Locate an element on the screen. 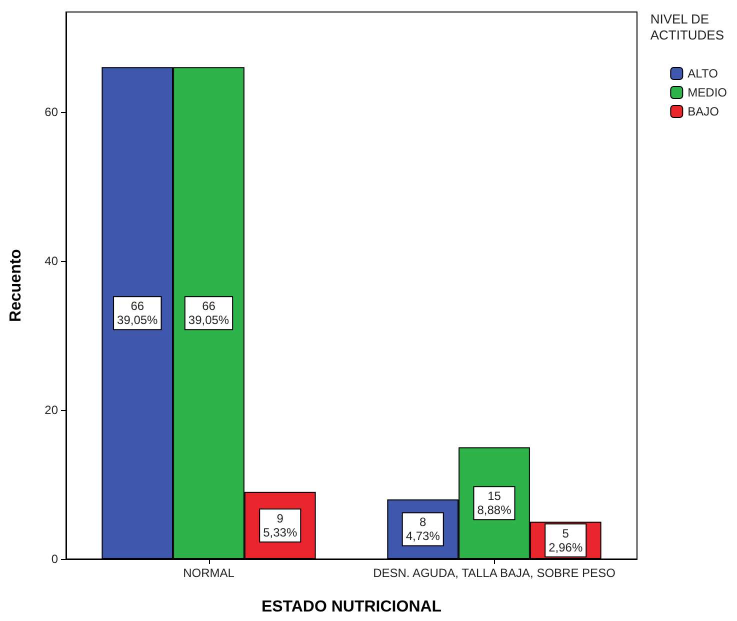  y-axis-title: Recuento is located at coordinates (16, 285).